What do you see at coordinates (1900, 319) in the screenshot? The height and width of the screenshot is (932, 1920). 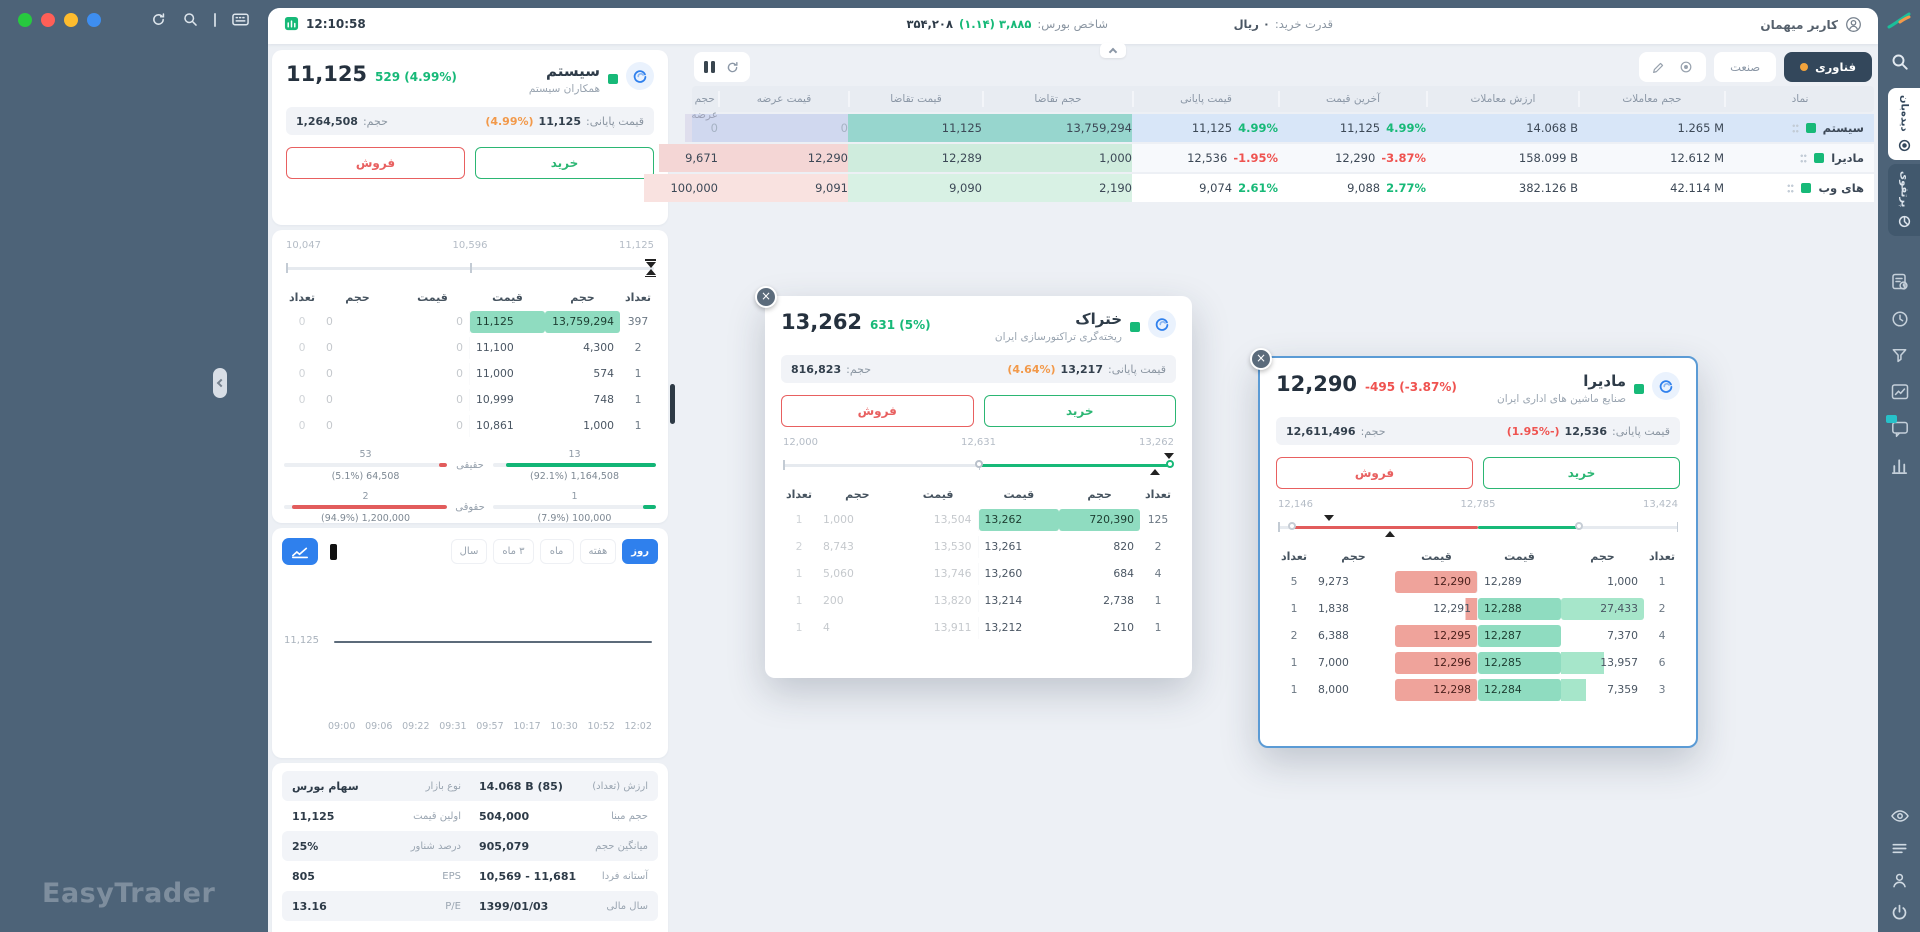 I see `history-icon` at bounding box center [1900, 319].